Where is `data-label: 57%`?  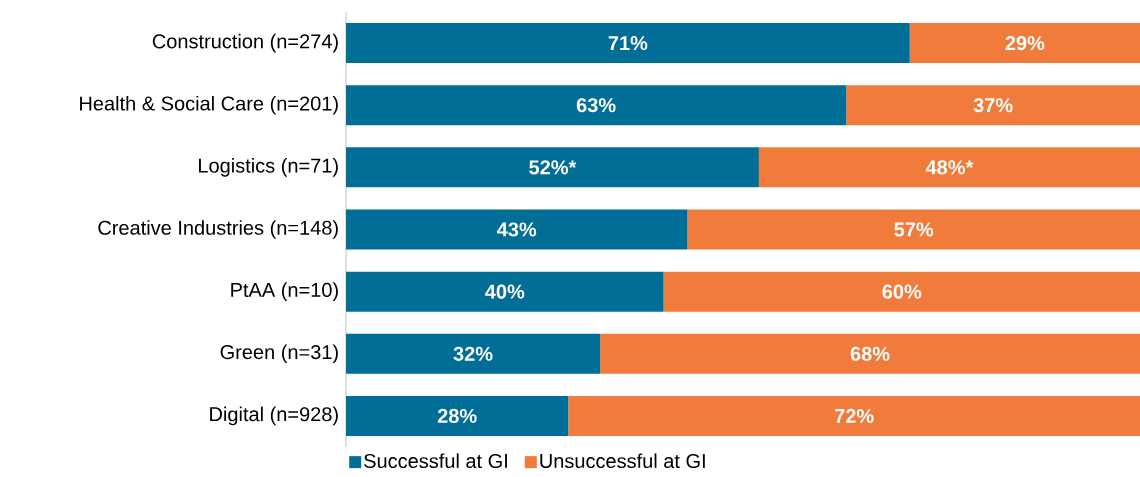 data-label: 57% is located at coordinates (914, 229).